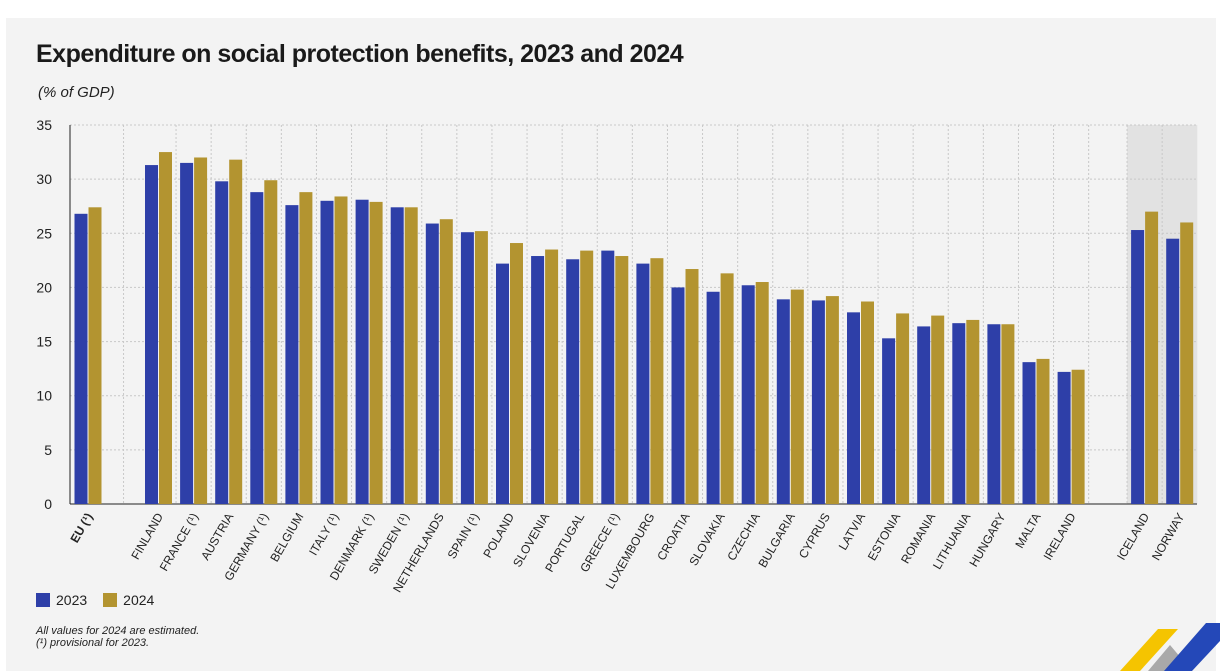 The width and height of the screenshot is (1220, 671). What do you see at coordinates (110, 600) in the screenshot?
I see `legend-swatch-2024` at bounding box center [110, 600].